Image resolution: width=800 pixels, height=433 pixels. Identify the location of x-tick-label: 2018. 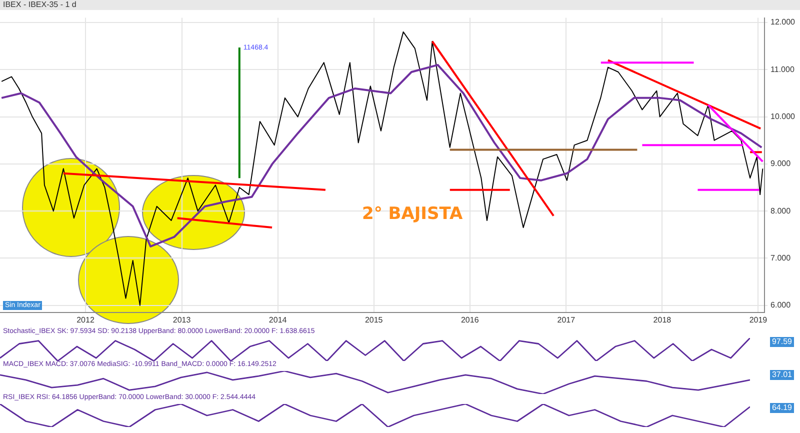
(662, 319).